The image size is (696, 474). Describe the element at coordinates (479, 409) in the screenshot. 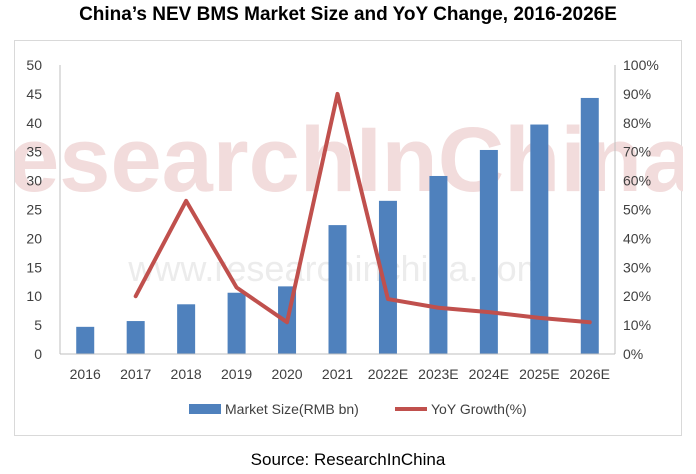

I see `legend-label-yoy-growth: YoY Growth(%)` at that location.